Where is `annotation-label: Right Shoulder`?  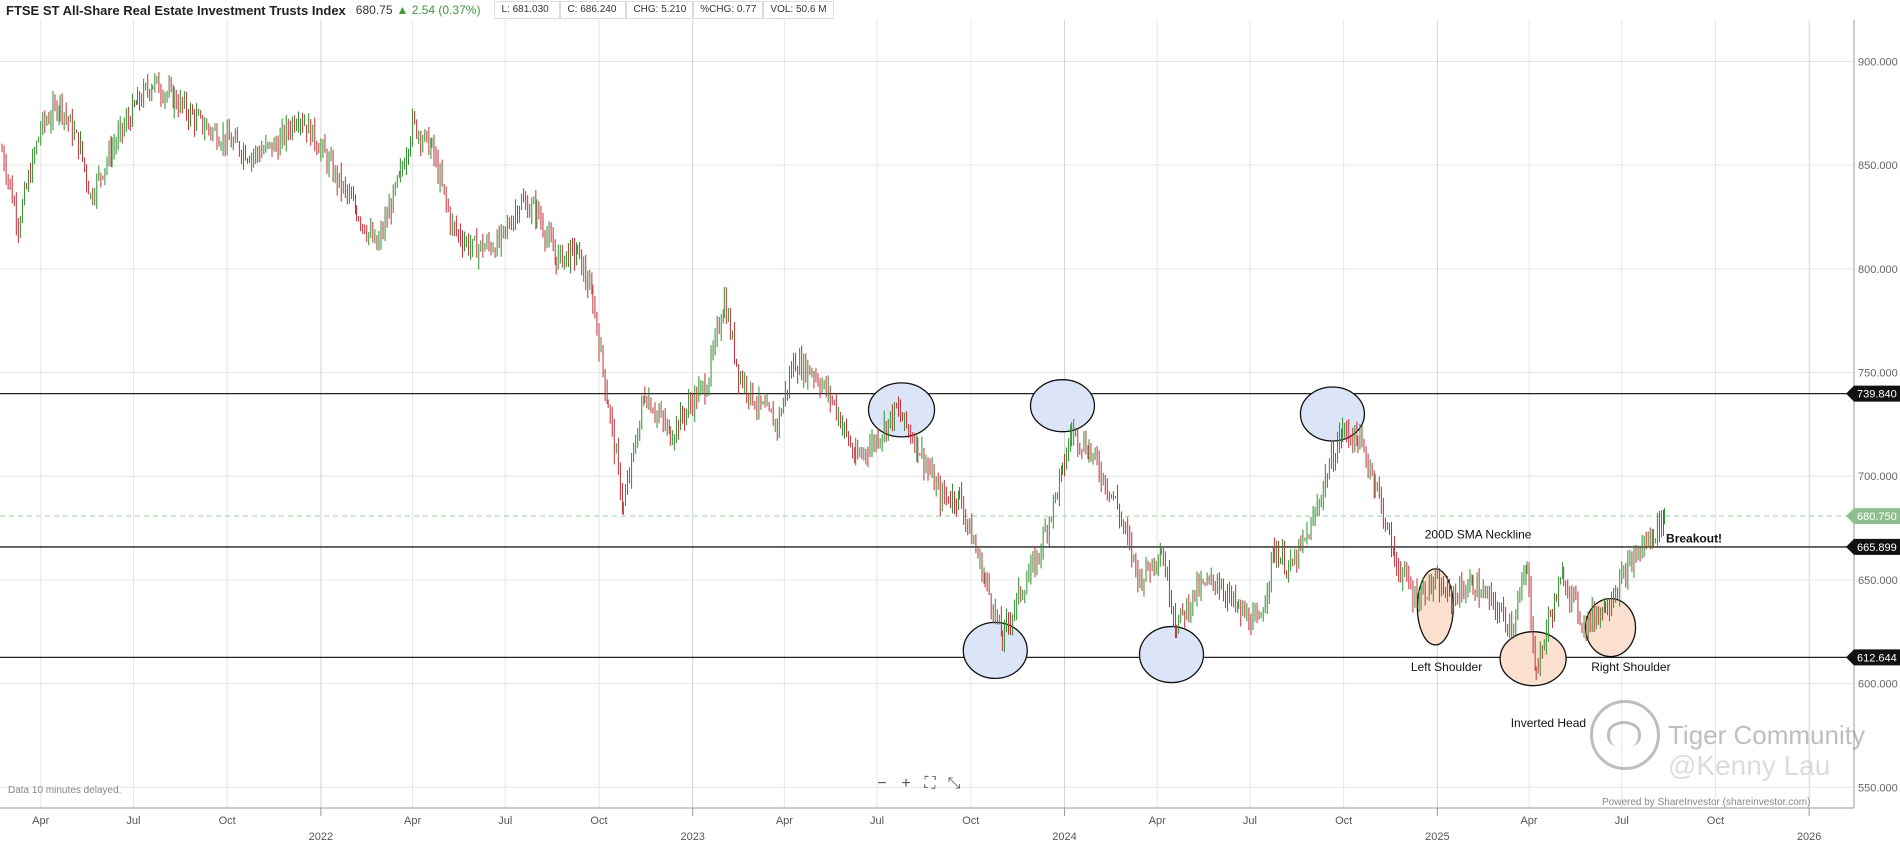
annotation-label: Right Shoulder is located at coordinates (1630, 667).